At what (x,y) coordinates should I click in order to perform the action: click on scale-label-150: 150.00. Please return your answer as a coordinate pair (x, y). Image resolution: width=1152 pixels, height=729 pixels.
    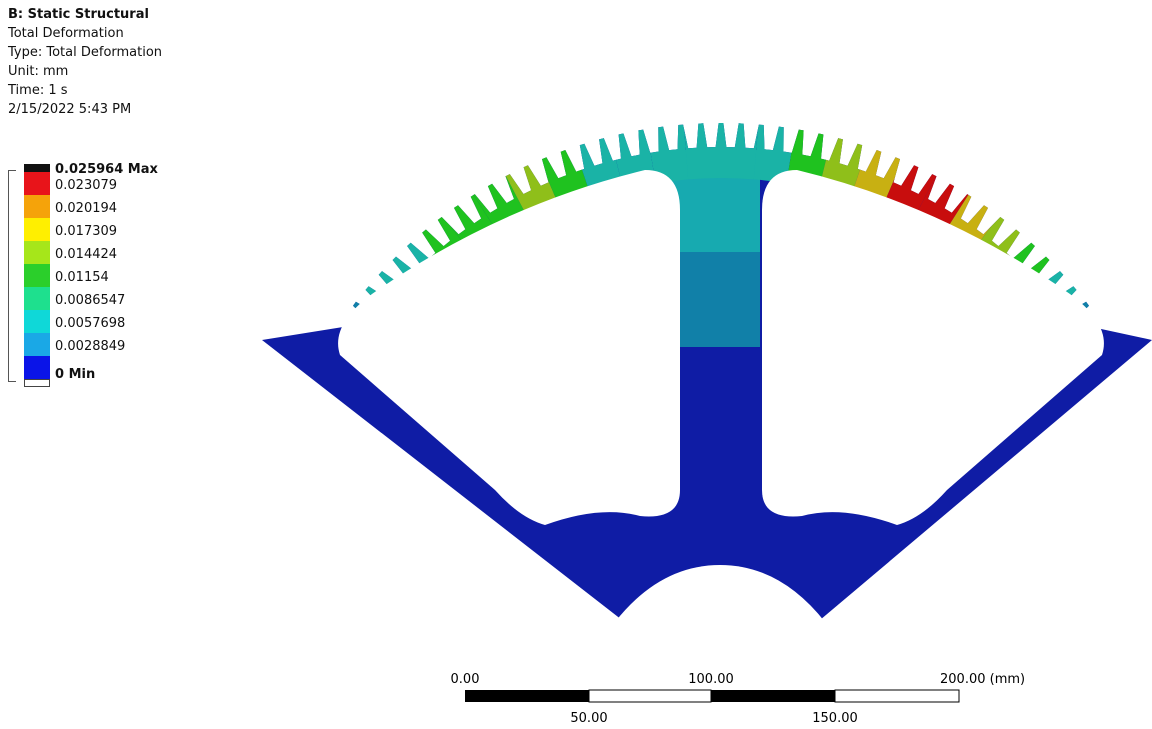
    Looking at the image, I should click on (835, 718).